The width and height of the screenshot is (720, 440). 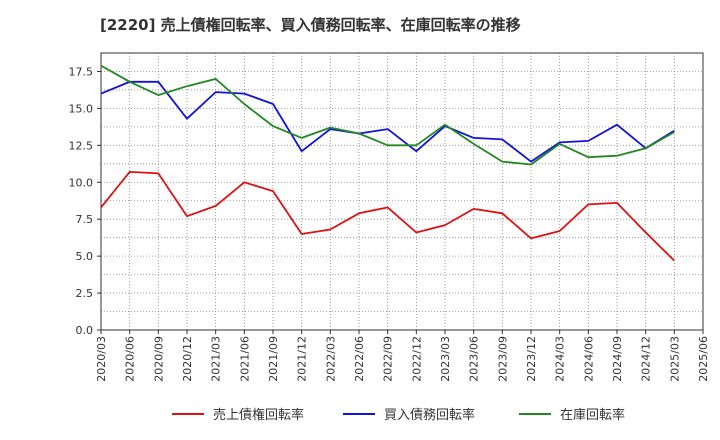 I want to click on x-tick-label: 2024/12, so click(x=646, y=359).